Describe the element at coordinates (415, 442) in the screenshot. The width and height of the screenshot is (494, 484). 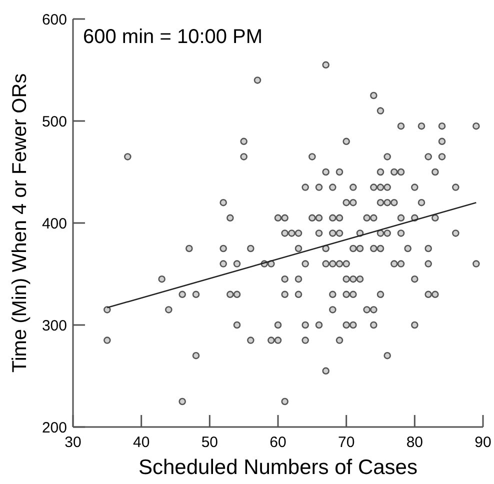
I see `x-tick-label: 80` at that location.